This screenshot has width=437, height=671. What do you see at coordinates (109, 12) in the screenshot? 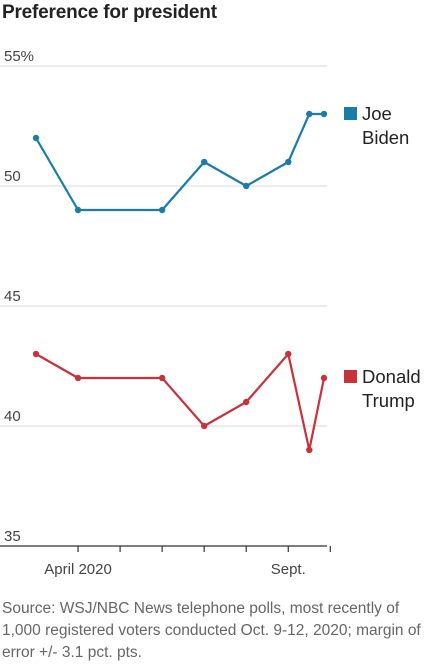
I see `chart-title: Preference for president` at bounding box center [109, 12].